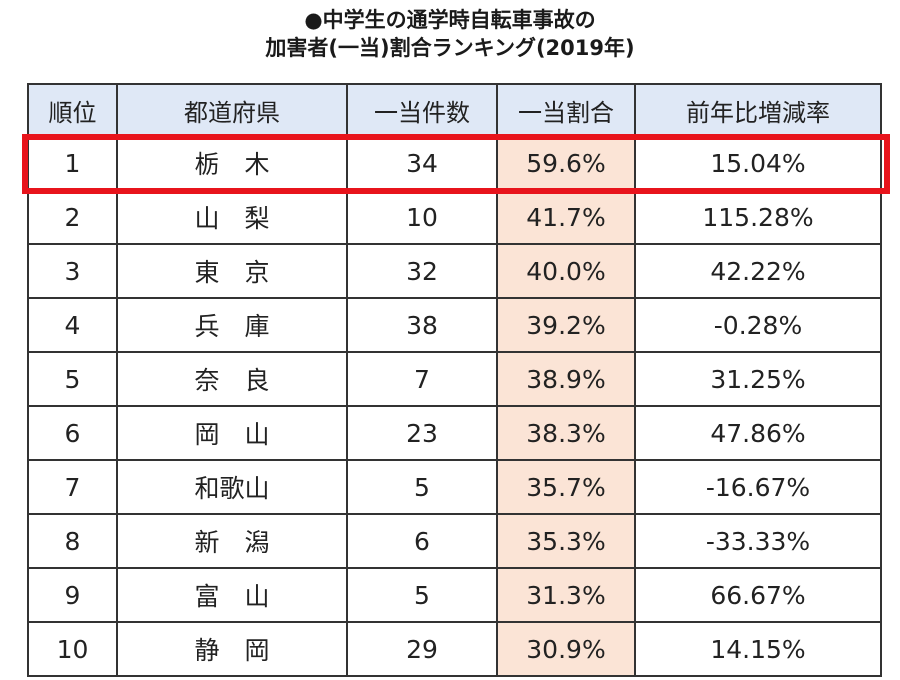 The image size is (900, 680). What do you see at coordinates (566, 487) in the screenshot?
I see `ratio-cell: 35.7%` at bounding box center [566, 487].